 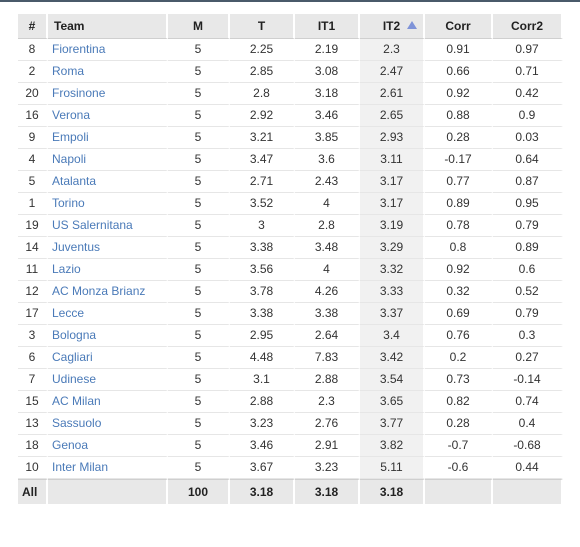 What do you see at coordinates (327, 72) in the screenshot?
I see `cell-it1: 3.08` at bounding box center [327, 72].